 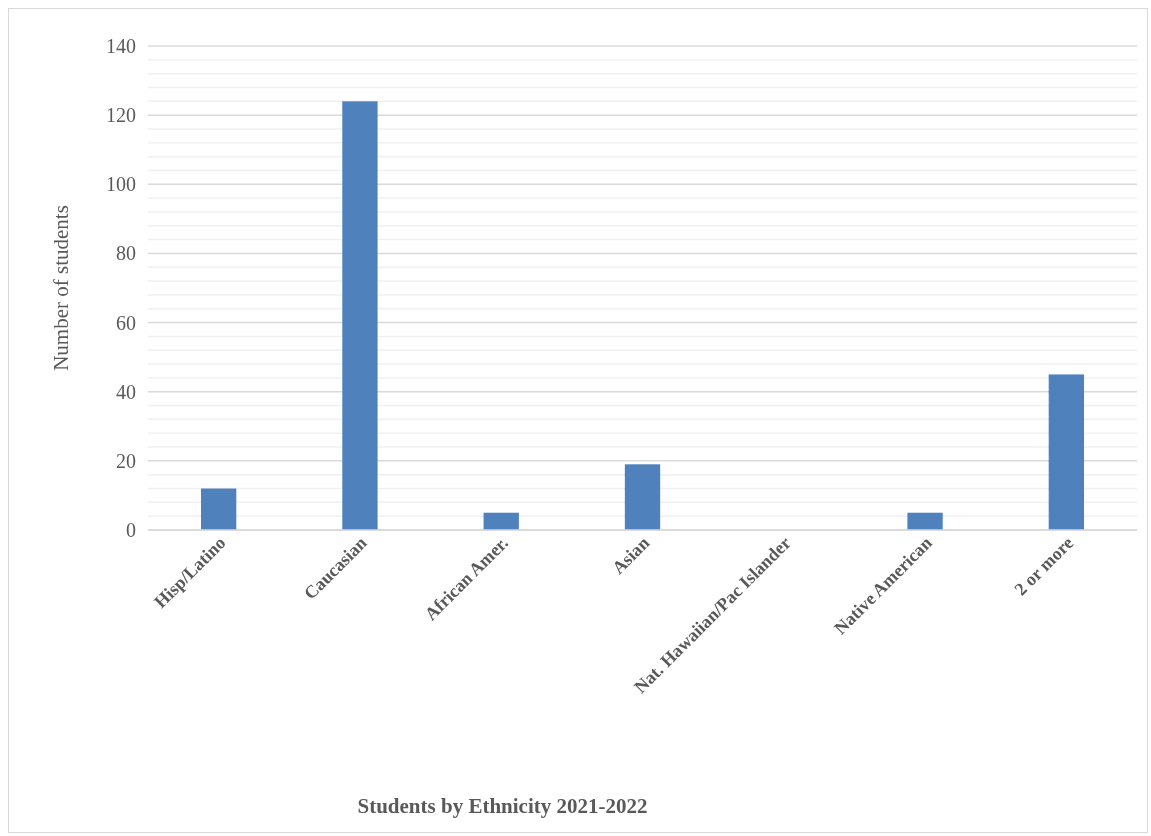 I want to click on y-tick-label: 120, so click(x=121, y=115).